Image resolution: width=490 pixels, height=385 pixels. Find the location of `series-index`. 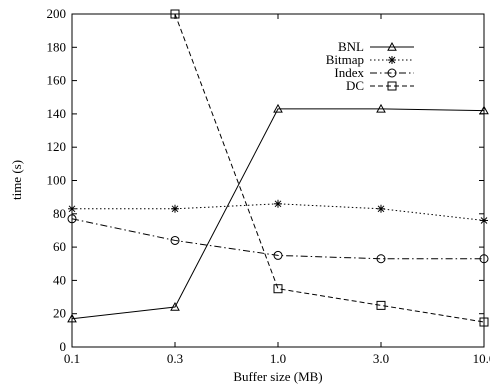

series-index is located at coordinates (278, 239).